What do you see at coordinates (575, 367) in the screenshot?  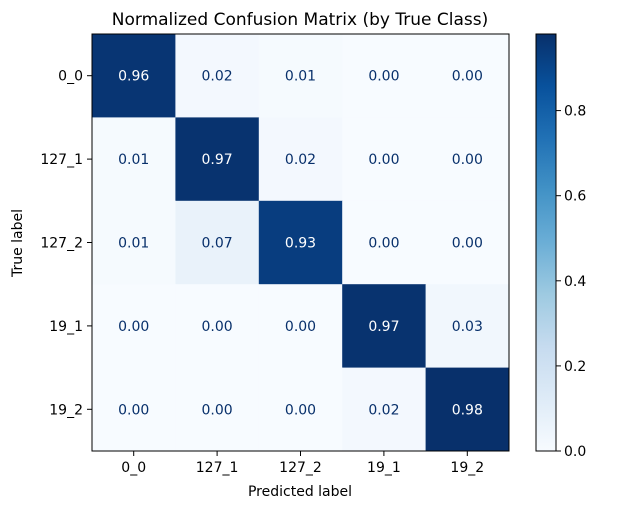 I see `colorbar-tick-label: 0.2` at bounding box center [575, 367].